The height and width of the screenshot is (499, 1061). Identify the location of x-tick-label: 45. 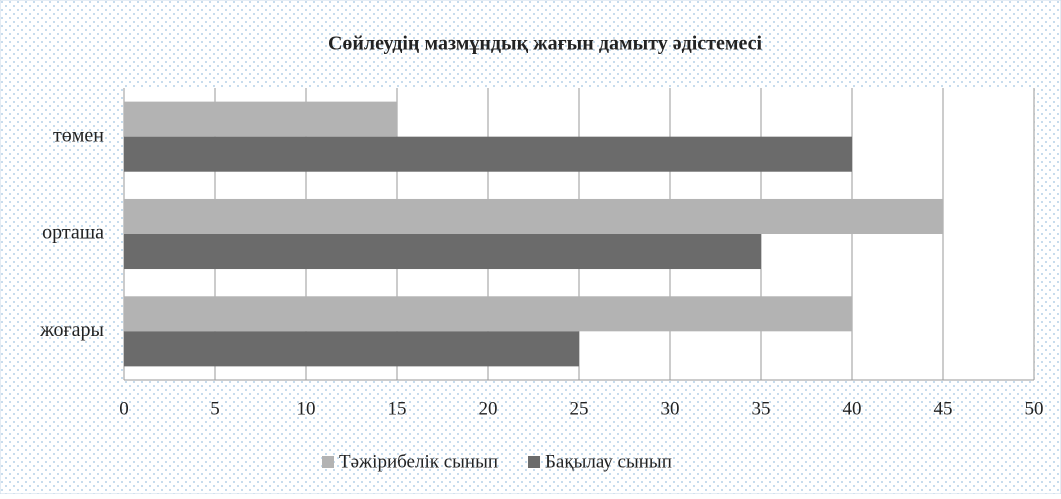
(943, 408).